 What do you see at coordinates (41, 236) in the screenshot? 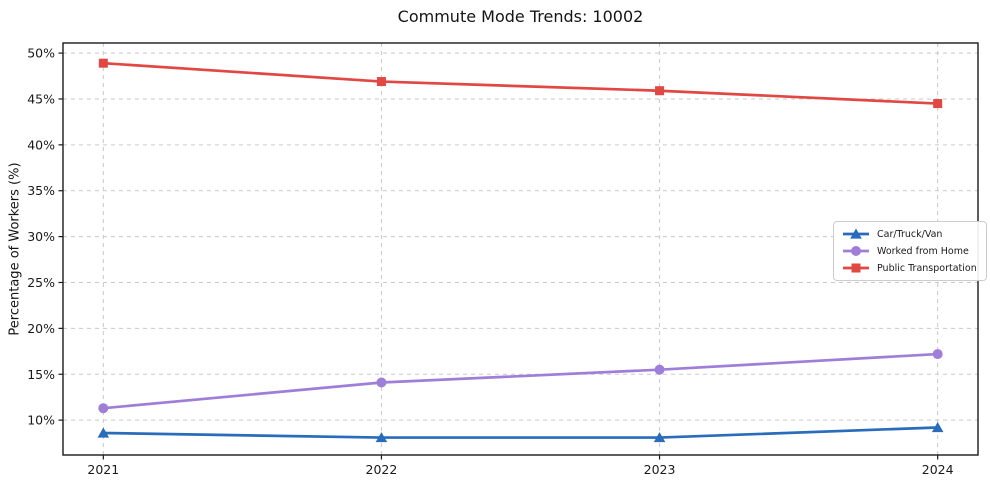
I see `y-tick-label: 30%` at bounding box center [41, 236].